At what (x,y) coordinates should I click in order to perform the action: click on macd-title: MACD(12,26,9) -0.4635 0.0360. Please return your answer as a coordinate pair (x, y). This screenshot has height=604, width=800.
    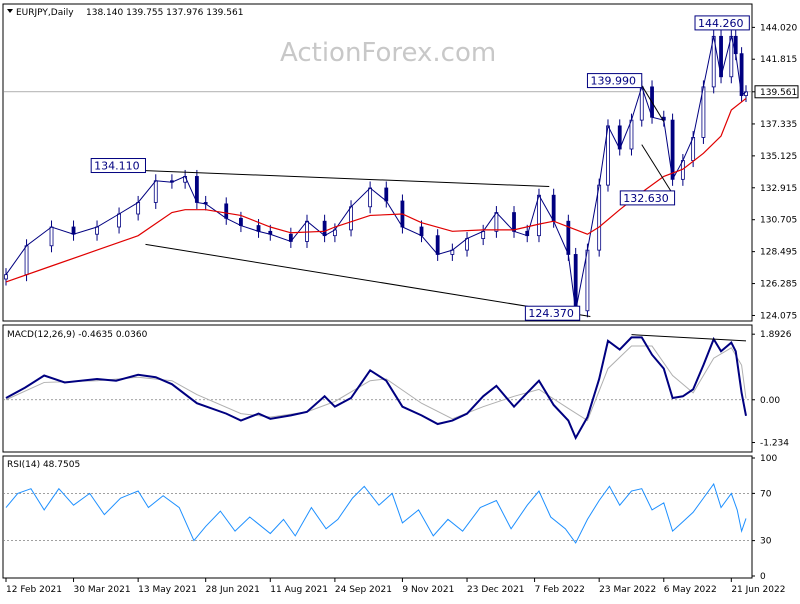
    Looking at the image, I should click on (77, 335).